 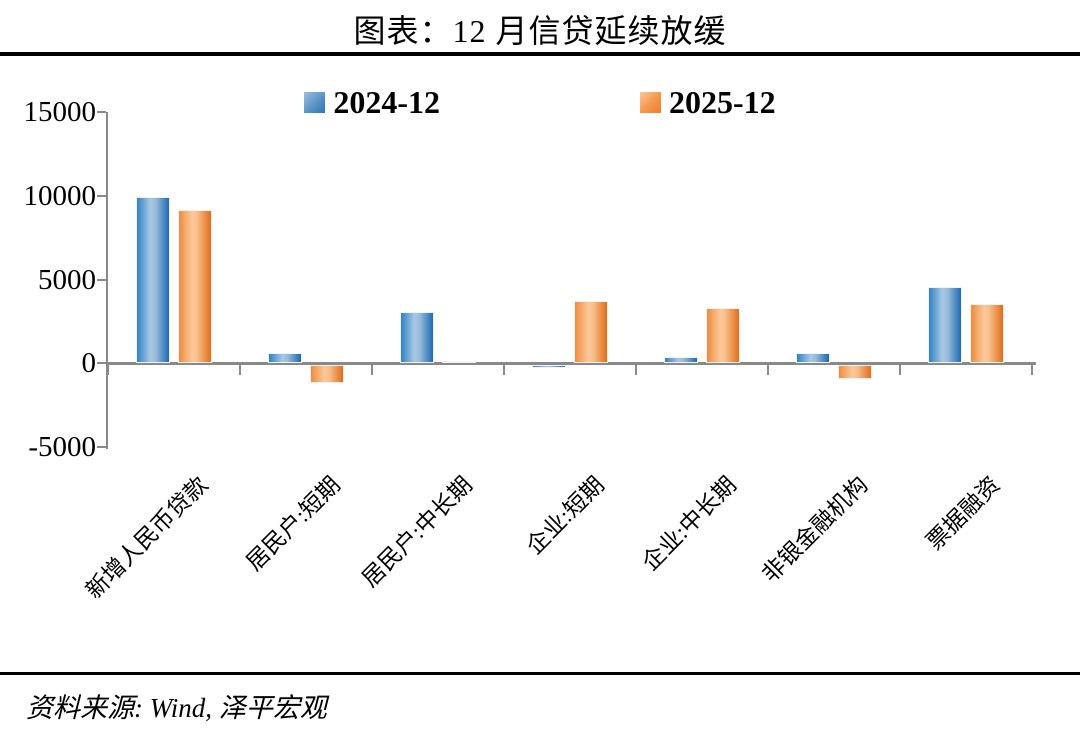 What do you see at coordinates (386, 102) in the screenshot?
I see `legend-label: 2024-12` at bounding box center [386, 102].